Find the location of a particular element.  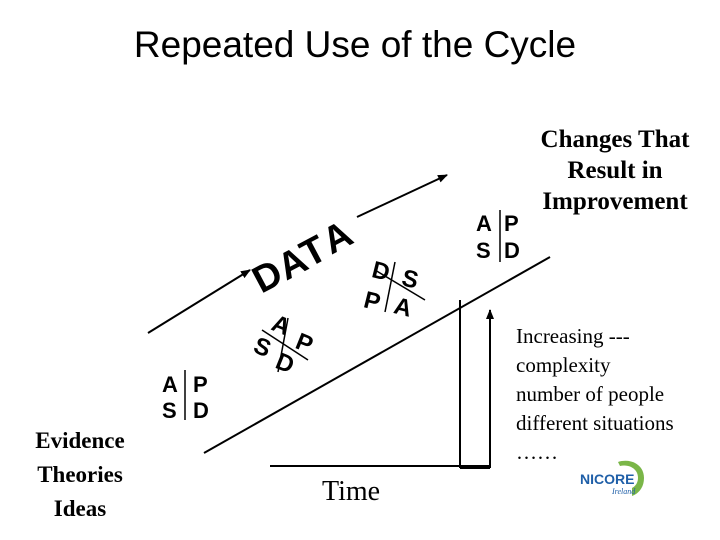

increasing-line-3: number of people is located at coordinates (590, 394).